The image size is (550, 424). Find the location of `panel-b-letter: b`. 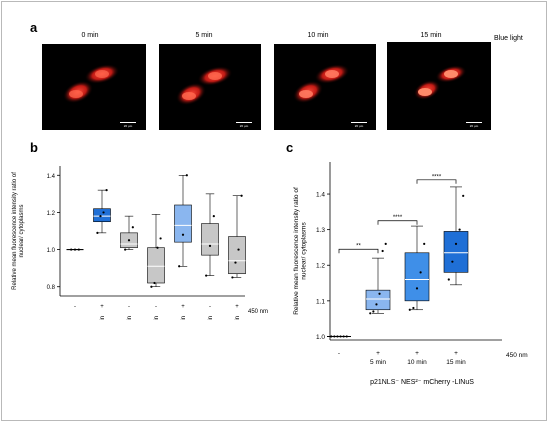

panel-b-letter: b is located at coordinates (34, 147).